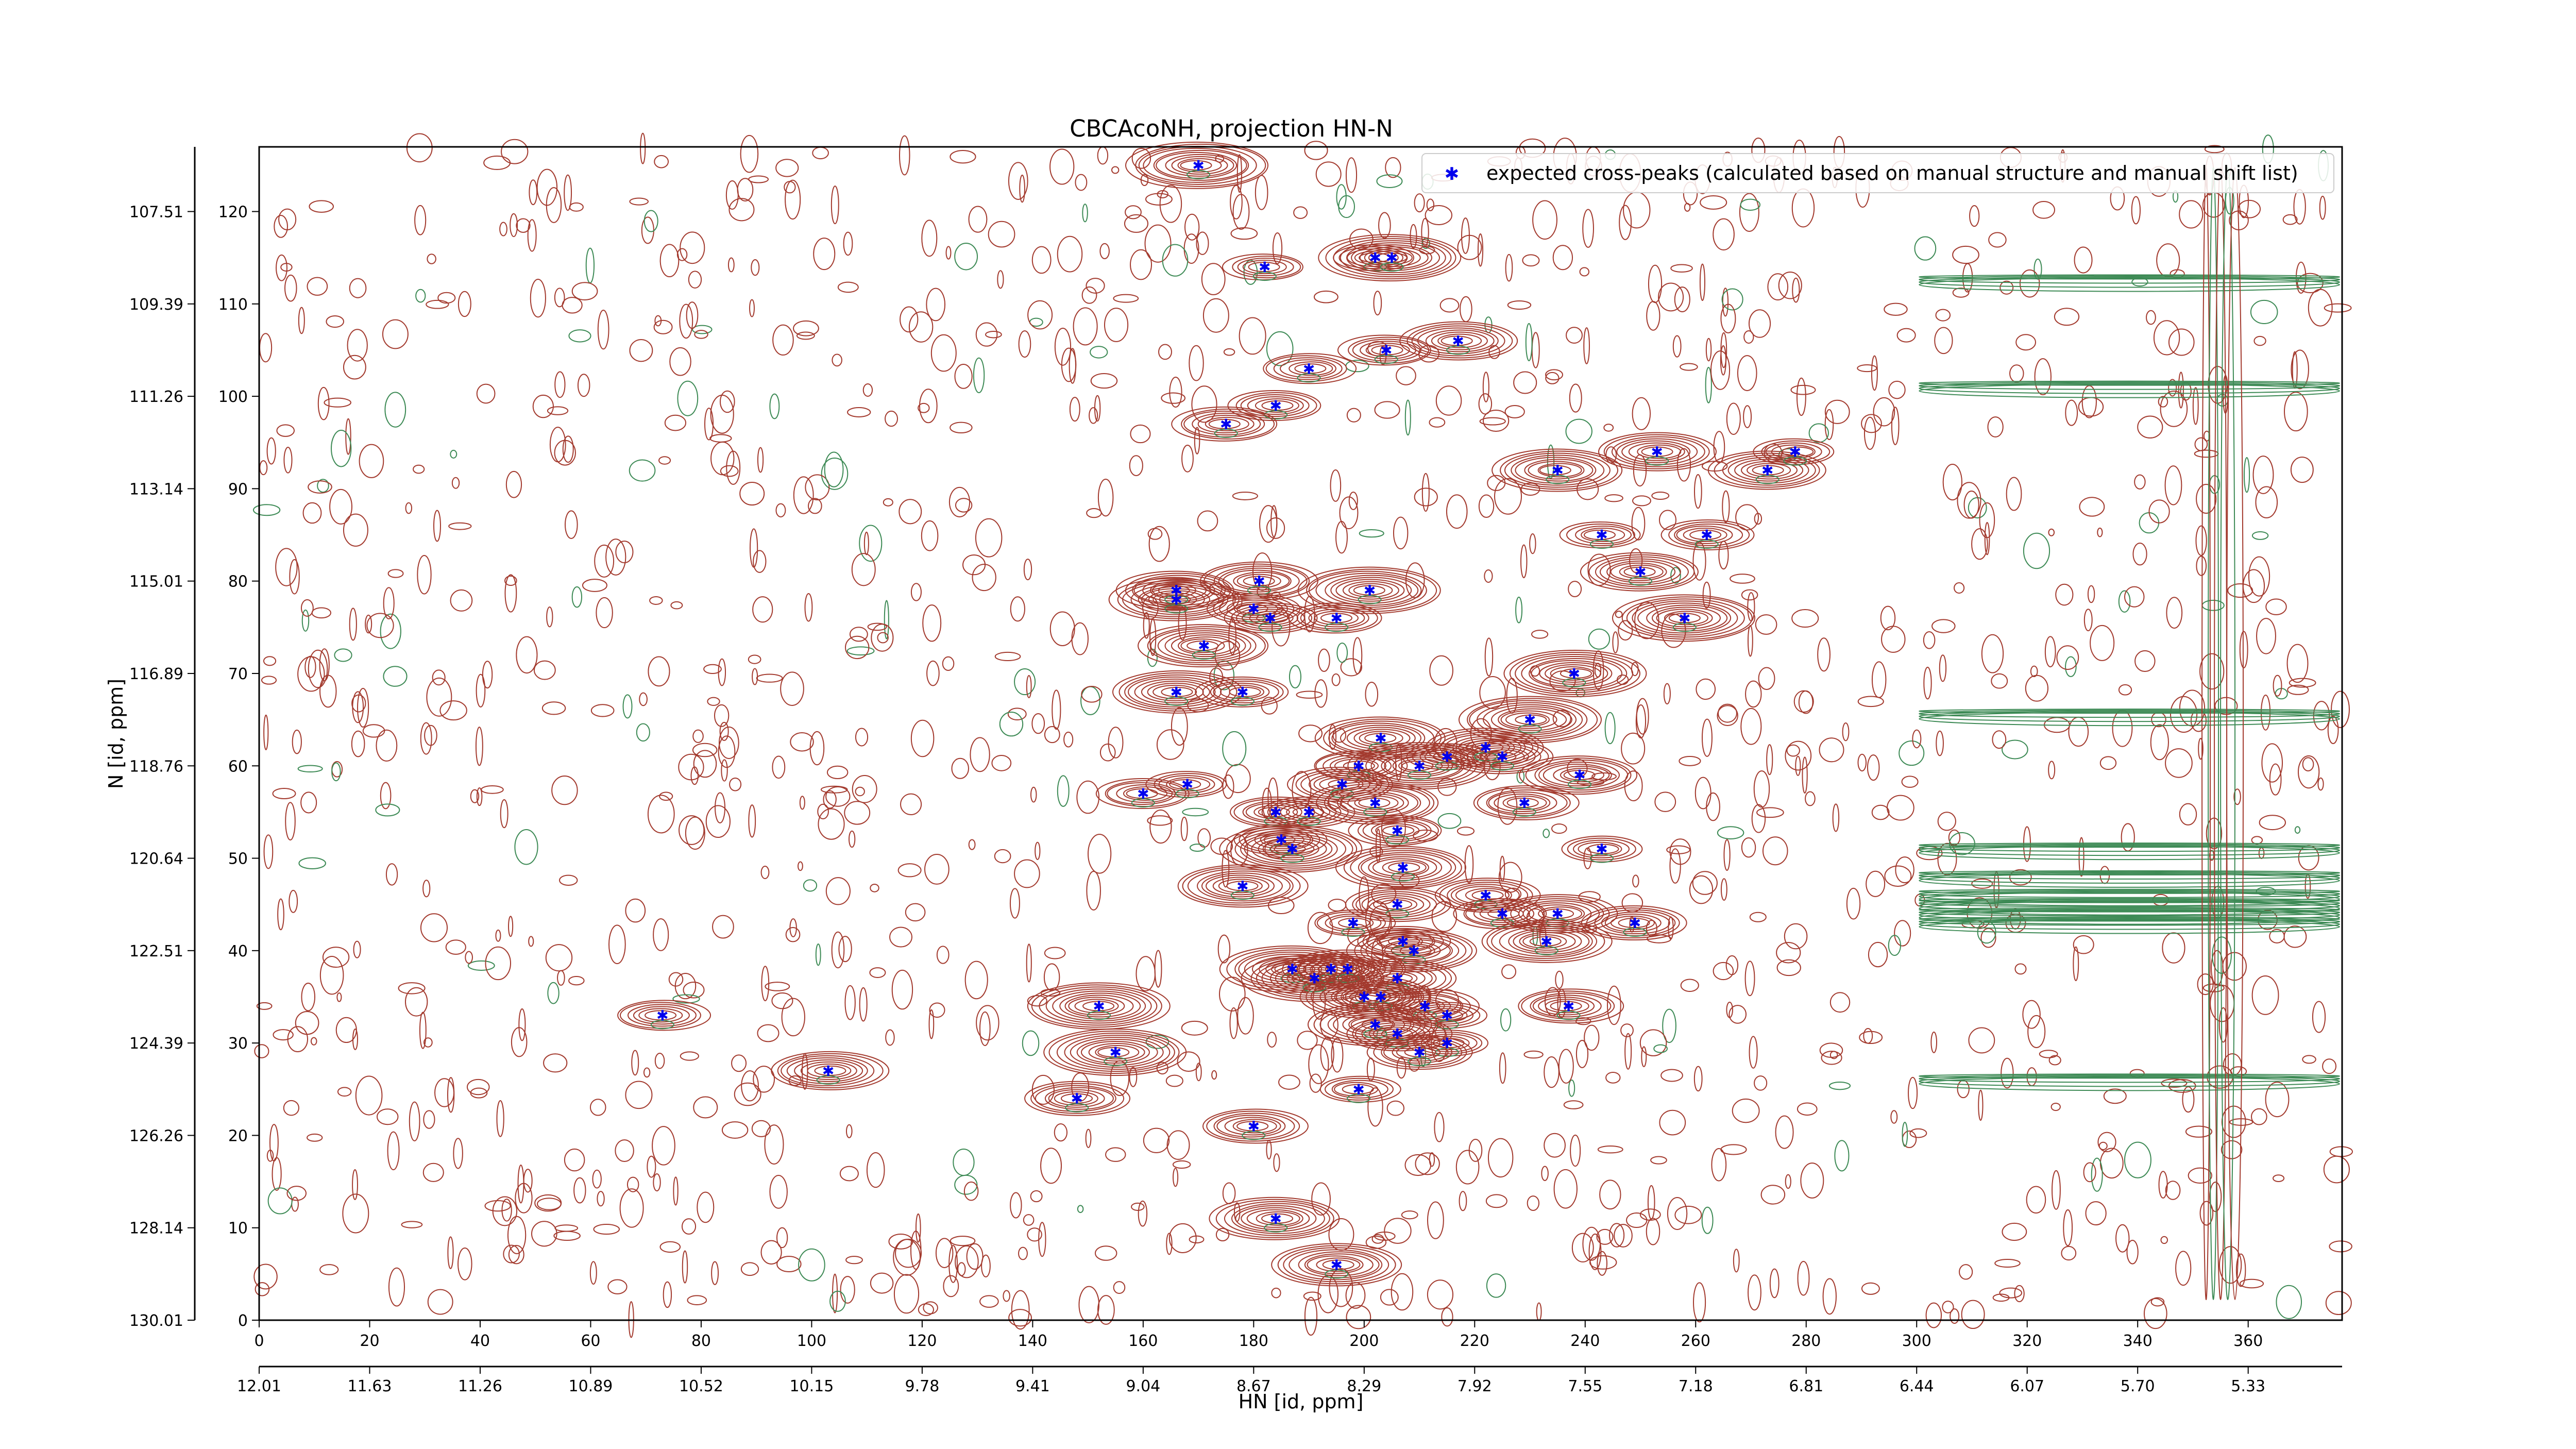  What do you see at coordinates (1806, 1341) in the screenshot?
I see `x-tick-label: 280` at bounding box center [1806, 1341].